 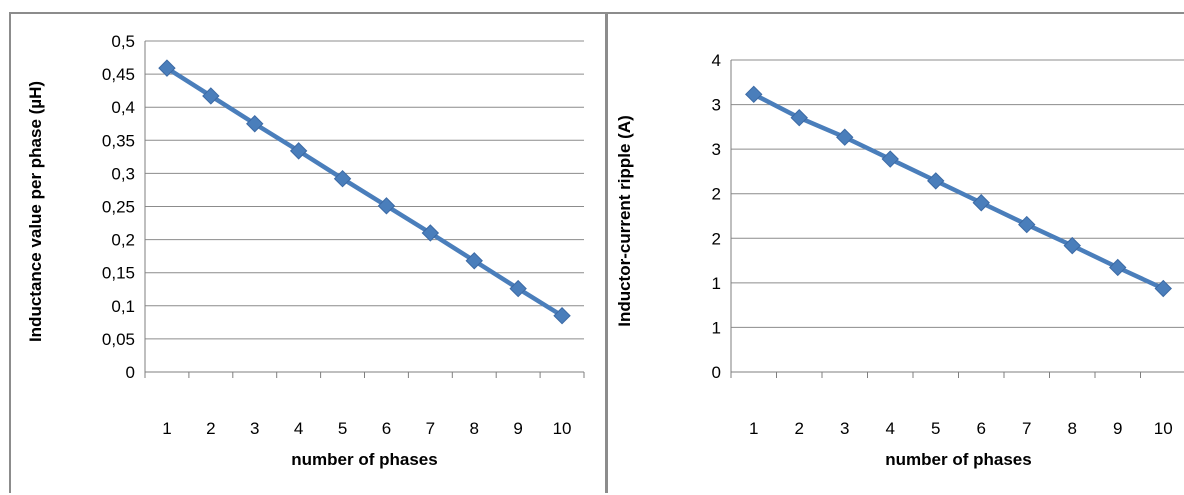 I want to click on y-tick-label: 0,25, so click(x=118, y=207).